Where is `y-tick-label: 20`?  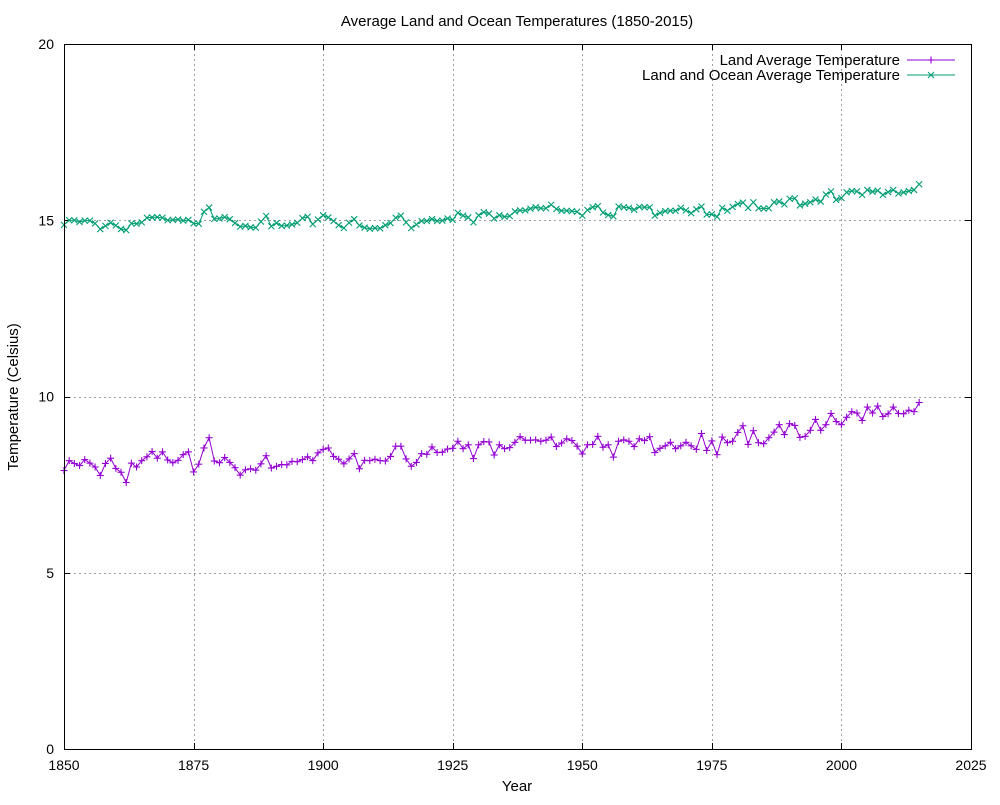 y-tick-label: 20 is located at coordinates (46, 44).